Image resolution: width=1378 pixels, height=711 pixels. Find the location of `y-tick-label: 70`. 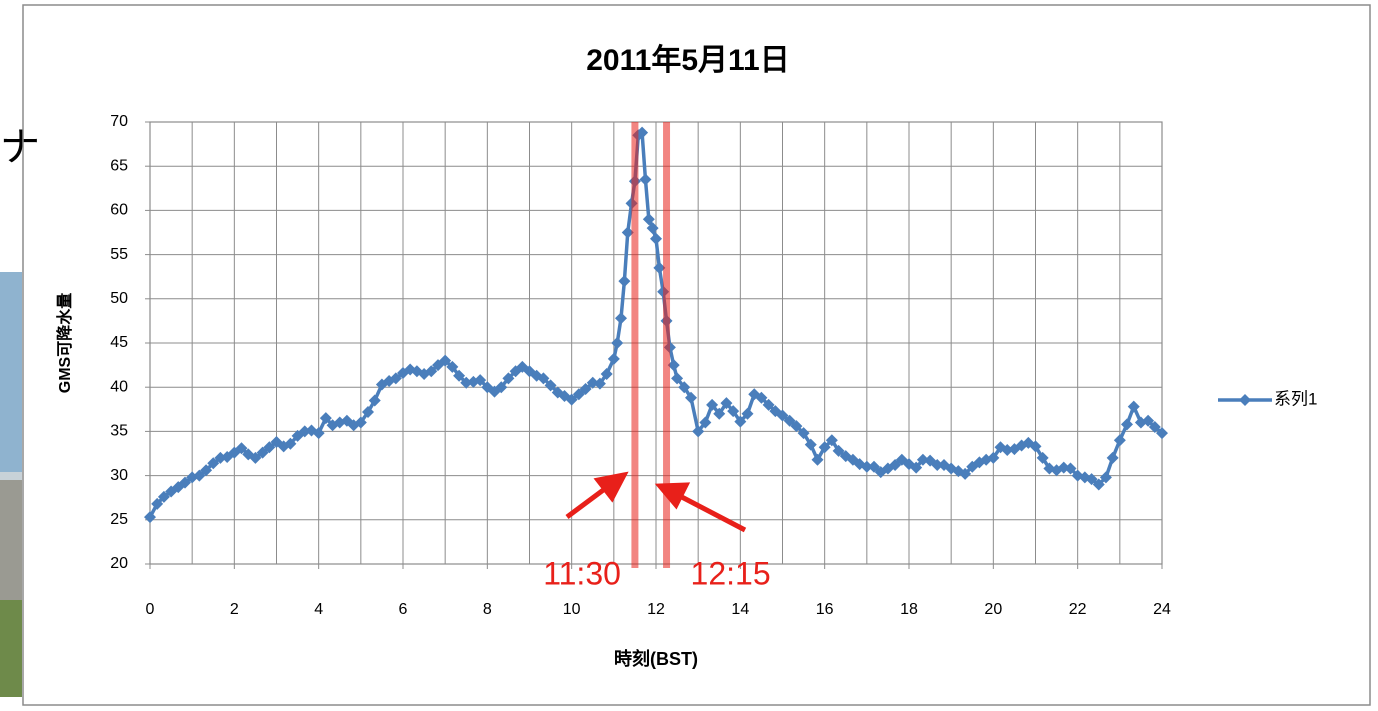

y-tick-label: 70 is located at coordinates (119, 121).